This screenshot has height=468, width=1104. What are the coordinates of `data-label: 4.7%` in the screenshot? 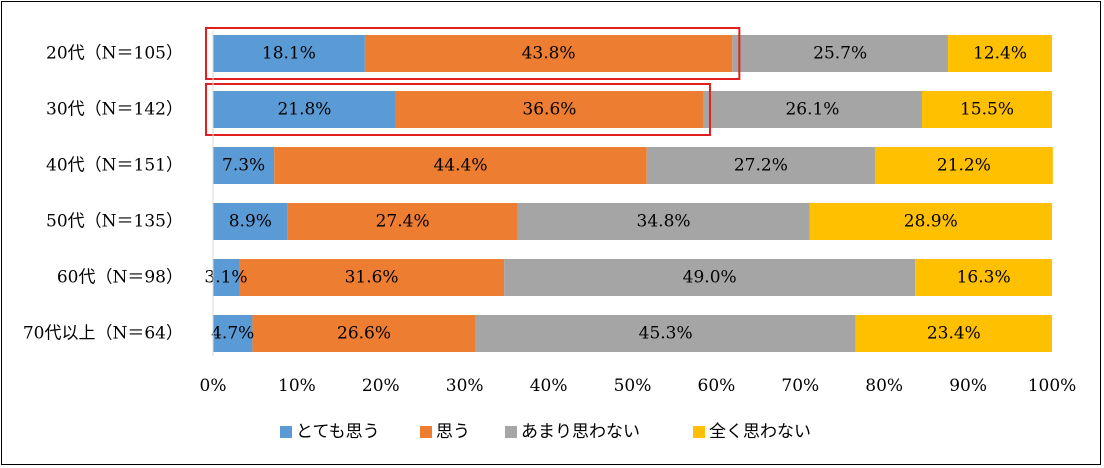 It's located at (232, 334).